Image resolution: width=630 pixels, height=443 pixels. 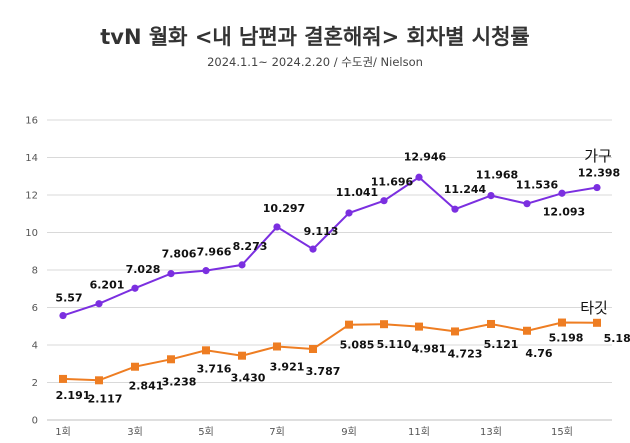 What do you see at coordinates (146, 386) in the screenshot?
I see `data-label: 2.841` at bounding box center [146, 386].